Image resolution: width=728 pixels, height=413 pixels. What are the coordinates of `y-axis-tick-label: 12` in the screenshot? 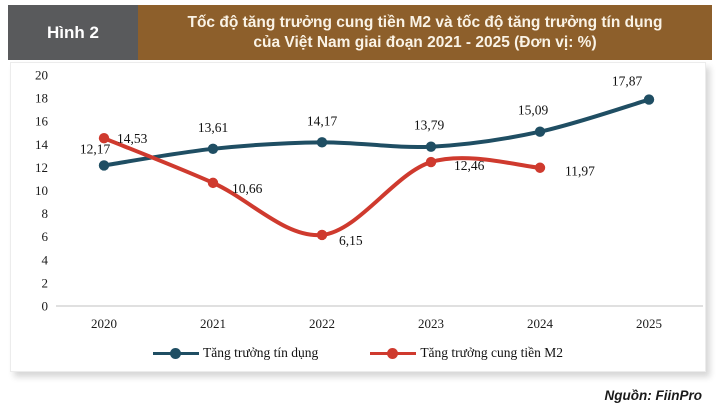 It's located at (41, 167).